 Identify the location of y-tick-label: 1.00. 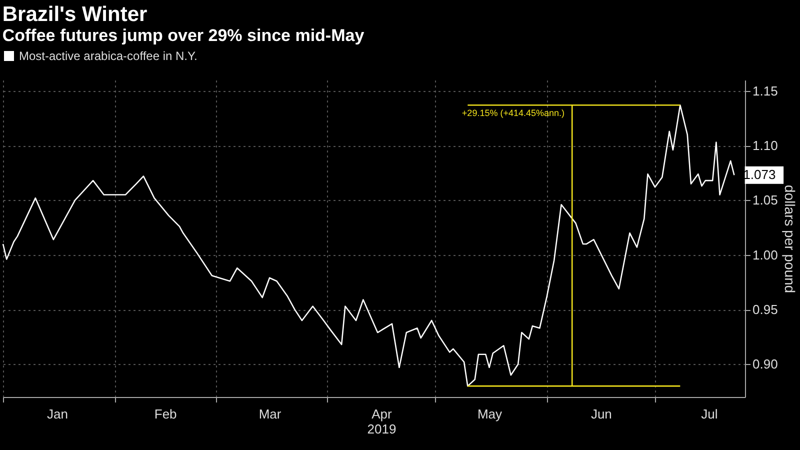
(765, 254).